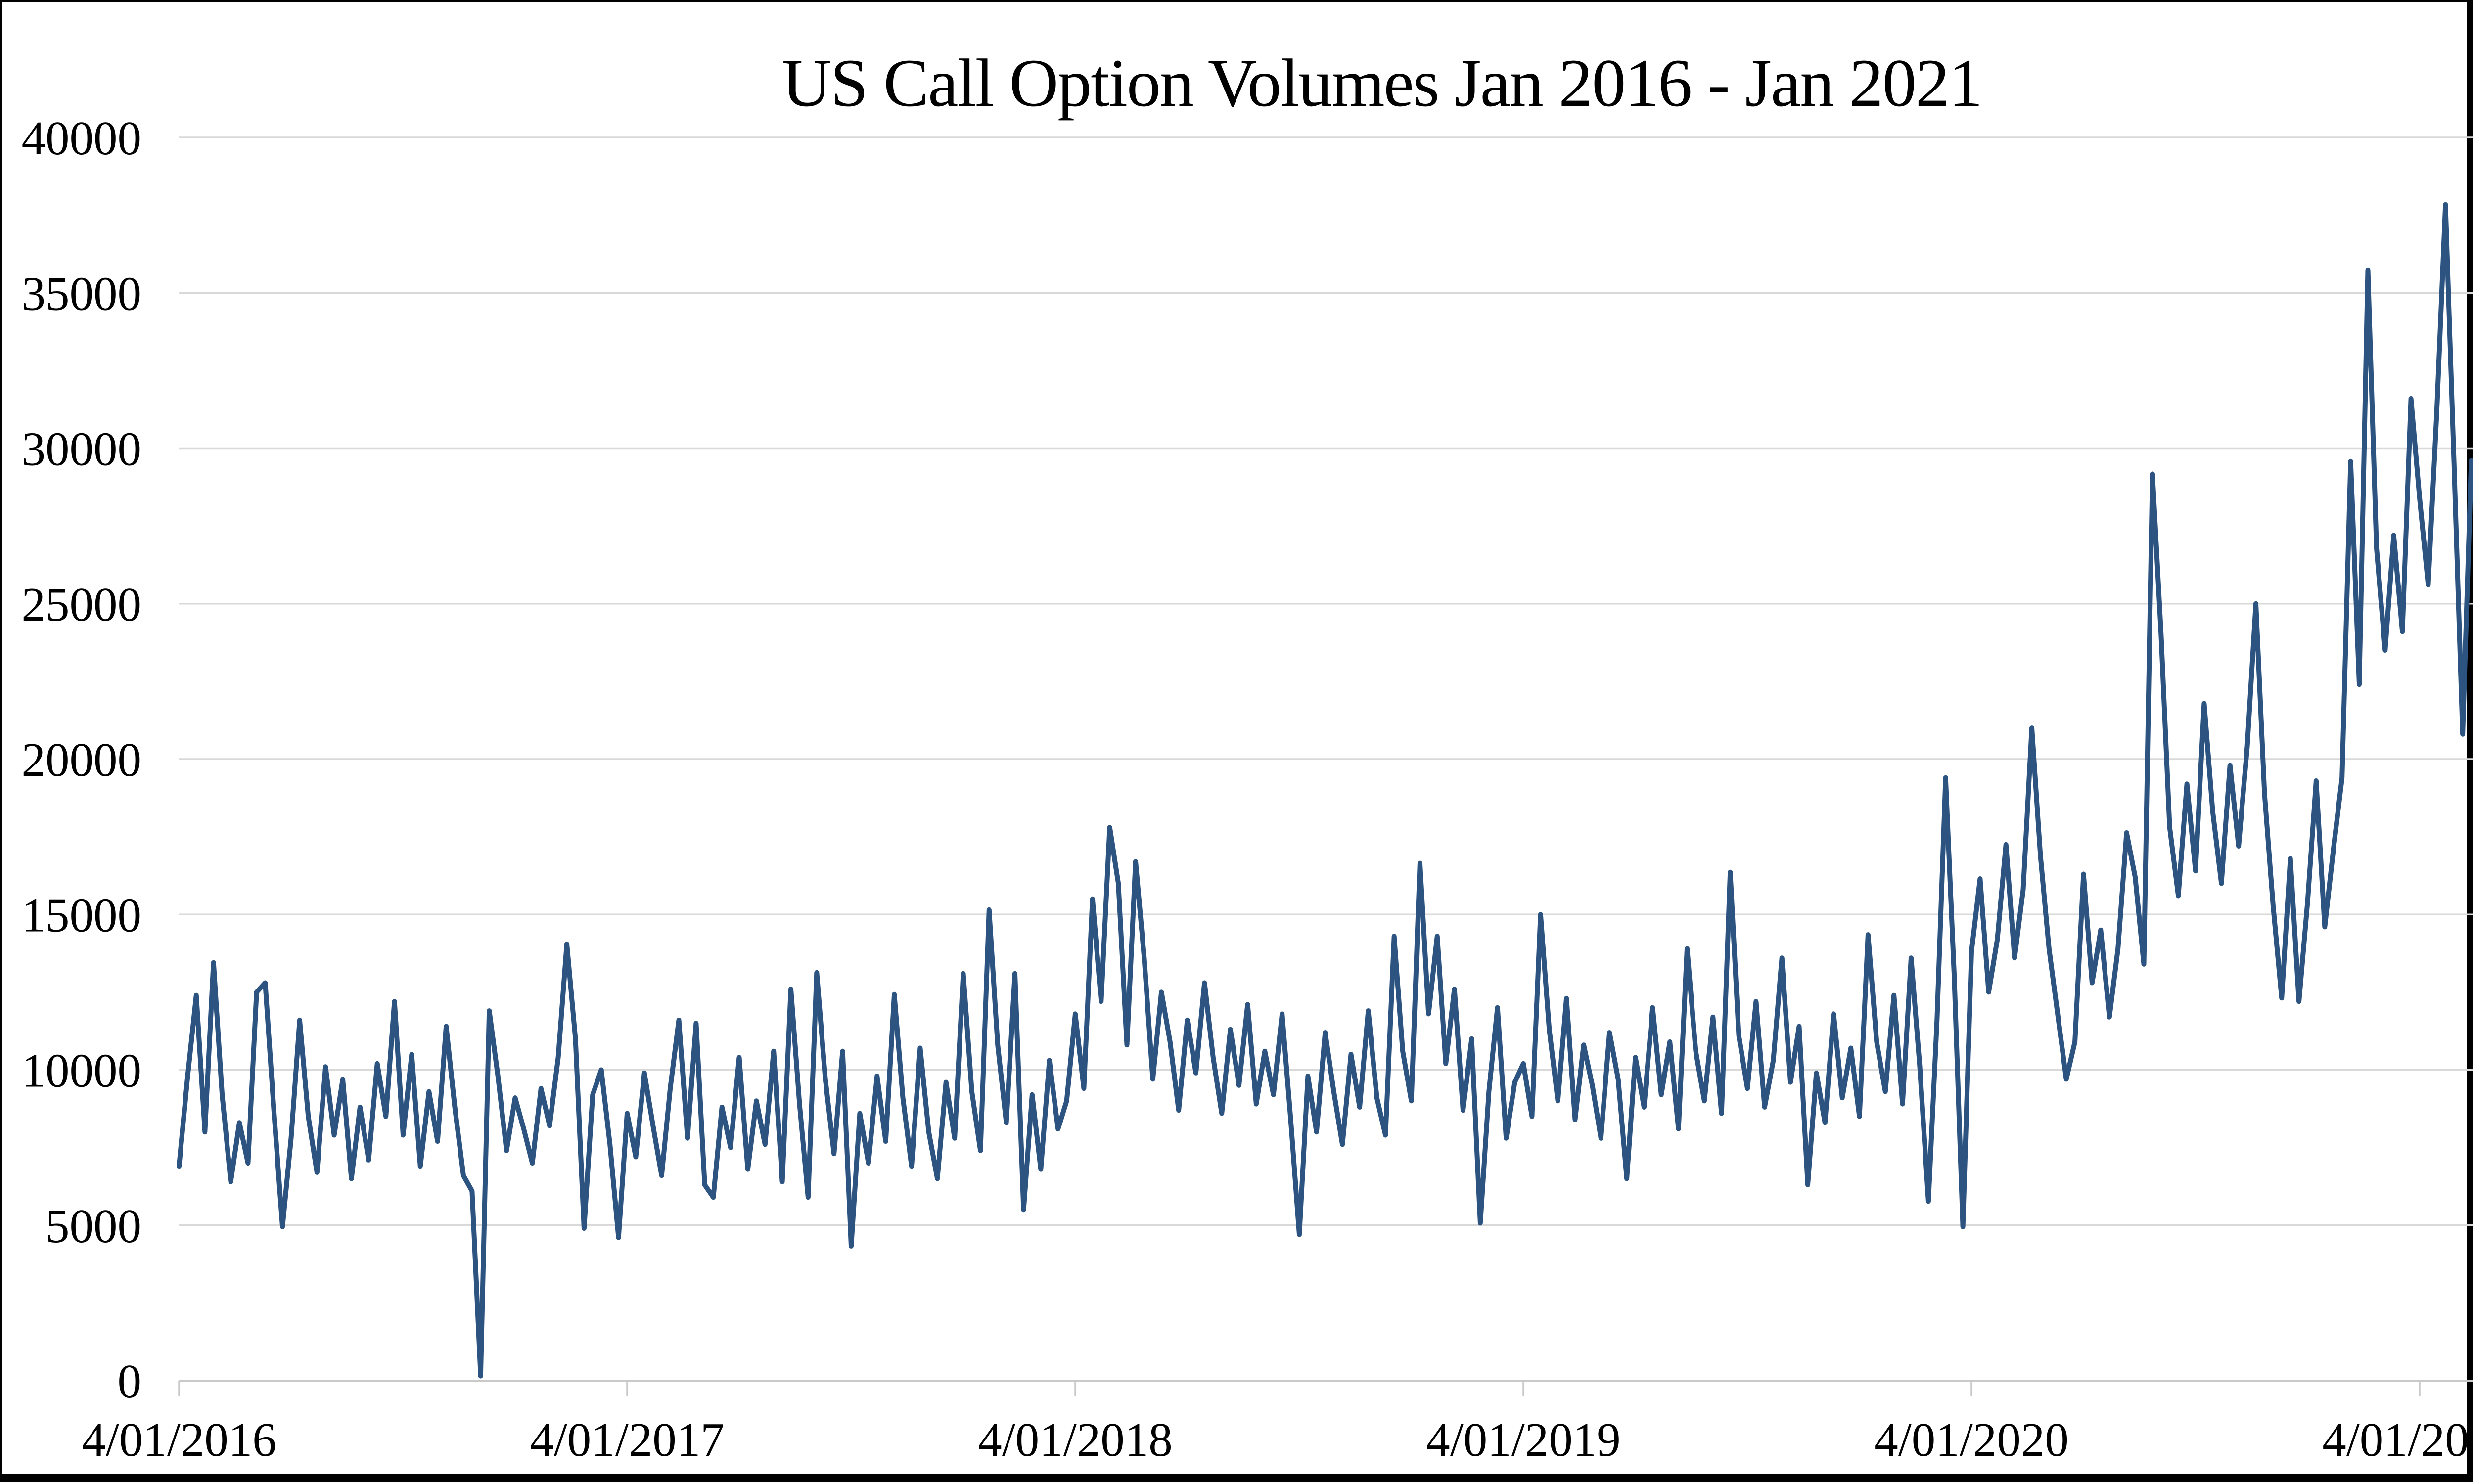 The width and height of the screenshot is (2473, 1484). I want to click on x-tick-label: 4/01/2017, so click(627, 1439).